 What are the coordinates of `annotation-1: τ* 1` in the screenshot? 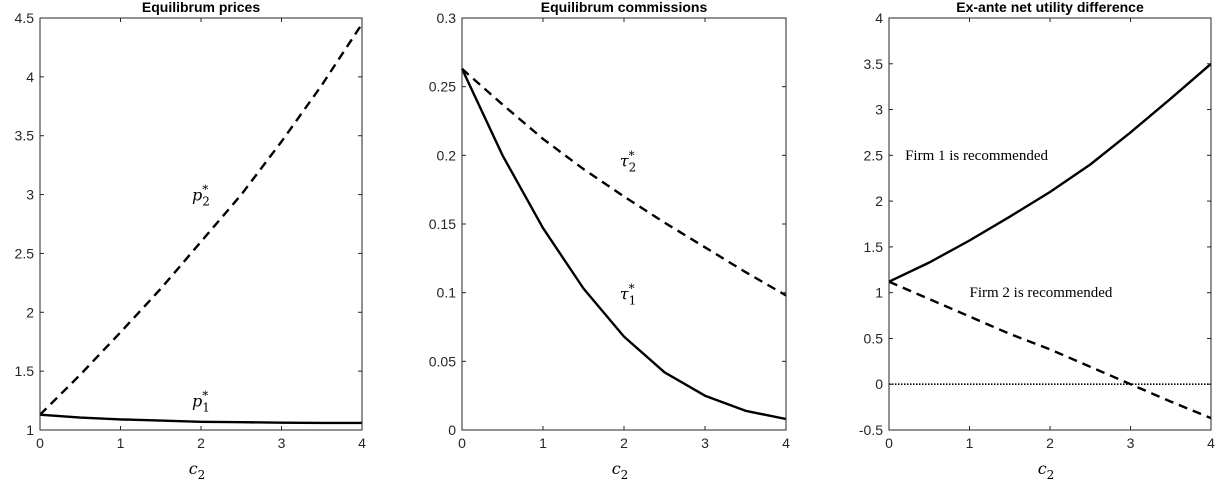 It's located at (628, 295).